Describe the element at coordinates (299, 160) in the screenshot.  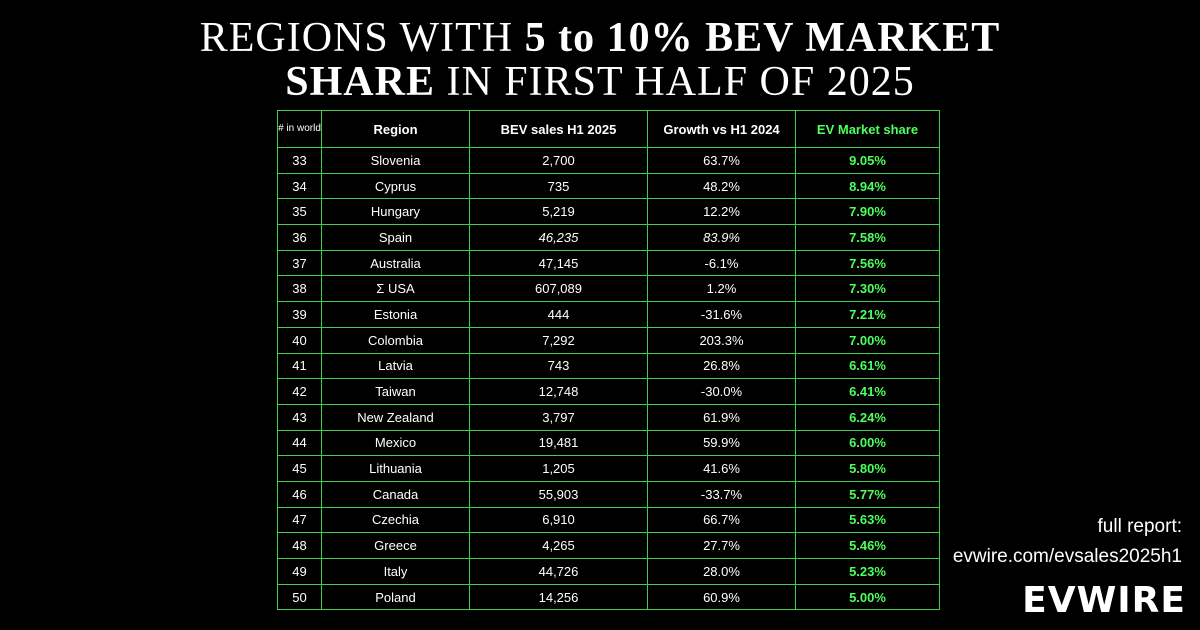
I see `cell-rank: 33` at that location.